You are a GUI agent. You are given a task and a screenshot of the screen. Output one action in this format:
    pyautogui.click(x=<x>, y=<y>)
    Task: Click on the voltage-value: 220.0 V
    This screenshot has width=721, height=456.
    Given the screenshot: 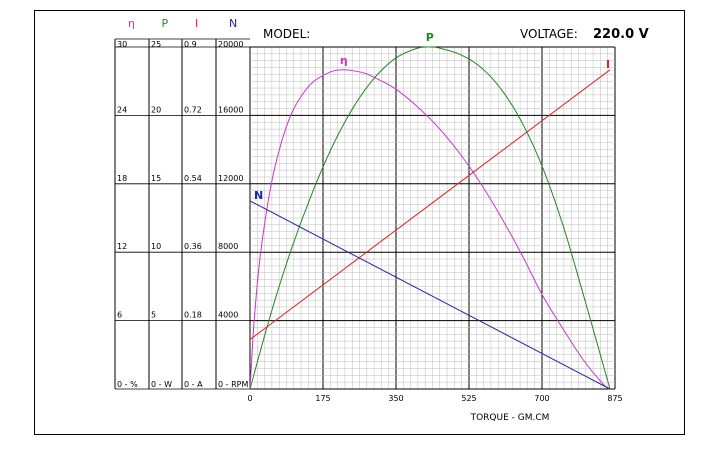 What is the action you would take?
    pyautogui.click(x=621, y=34)
    